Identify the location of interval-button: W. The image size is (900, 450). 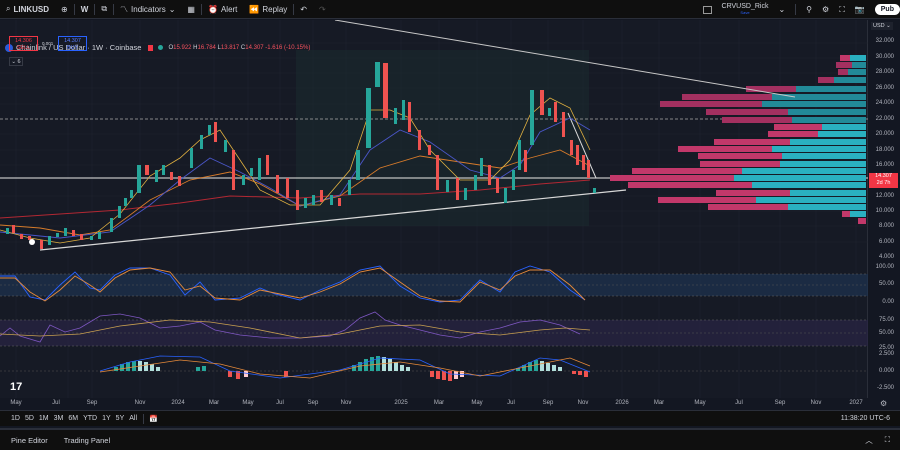
(84, 9).